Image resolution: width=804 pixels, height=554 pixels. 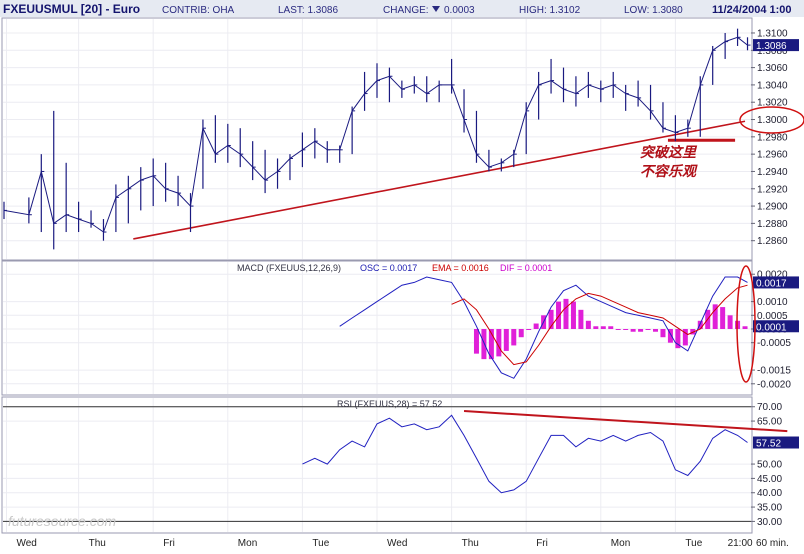 I want to click on price-current-value-box: 1.3086, so click(x=776, y=45).